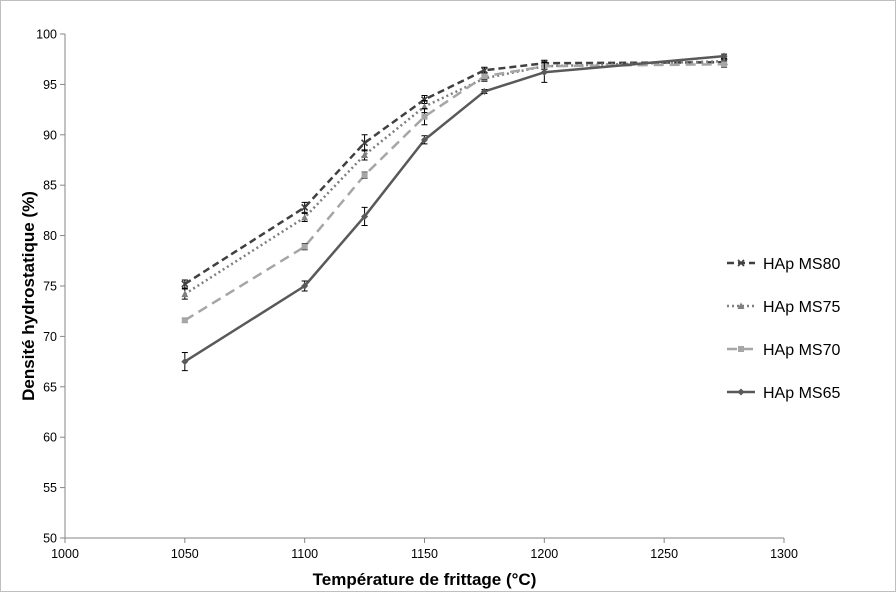  I want to click on legend-item: HAp MS70, so click(783, 350).